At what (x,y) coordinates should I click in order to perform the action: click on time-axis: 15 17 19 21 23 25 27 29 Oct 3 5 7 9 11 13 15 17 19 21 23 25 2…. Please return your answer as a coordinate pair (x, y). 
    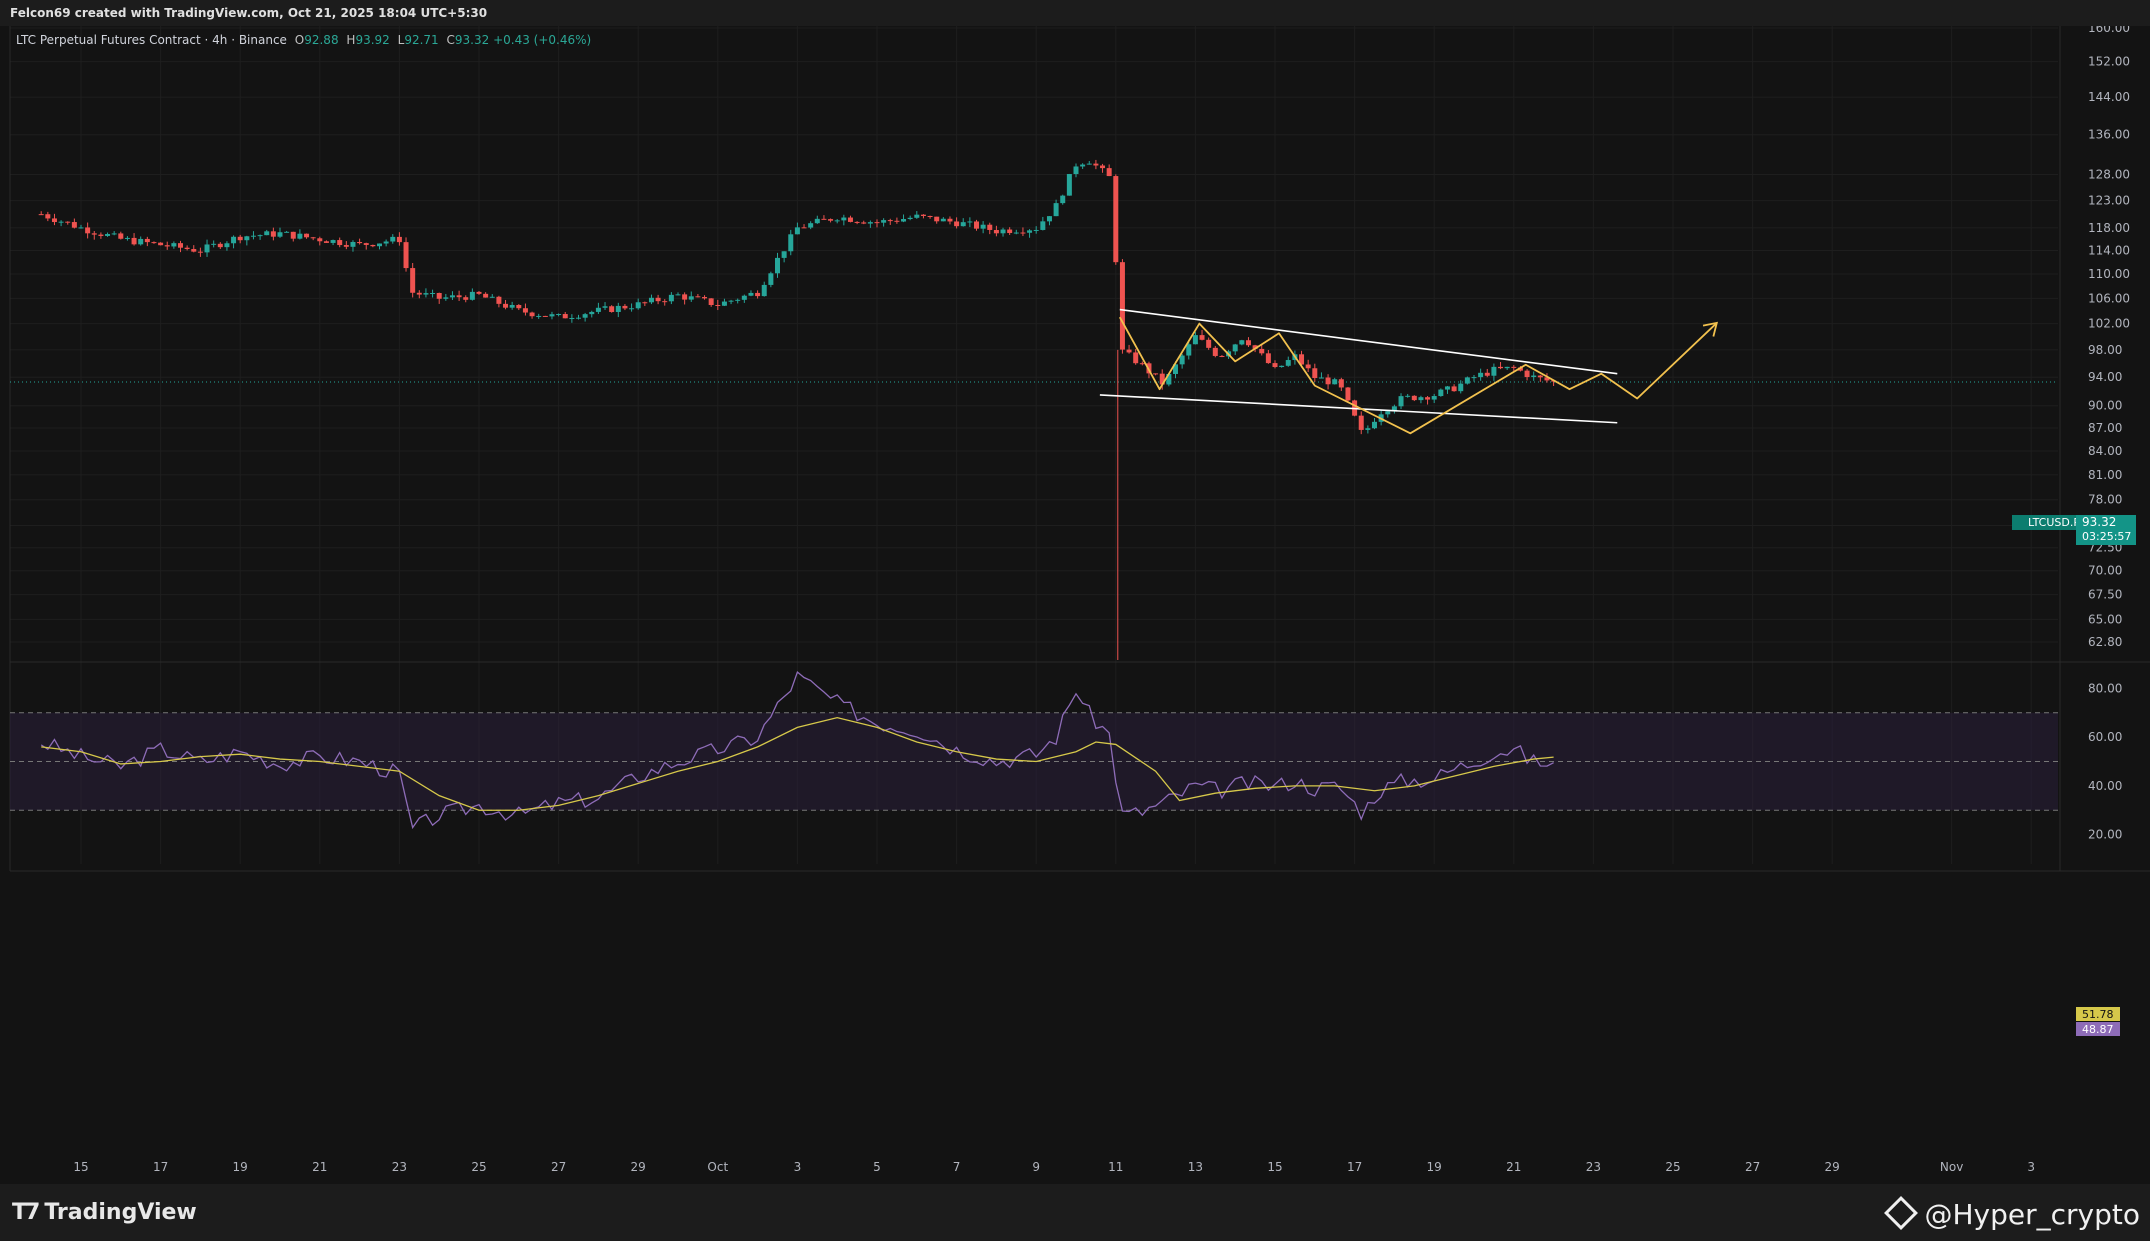
    Looking at the image, I should click on (1054, 1167).